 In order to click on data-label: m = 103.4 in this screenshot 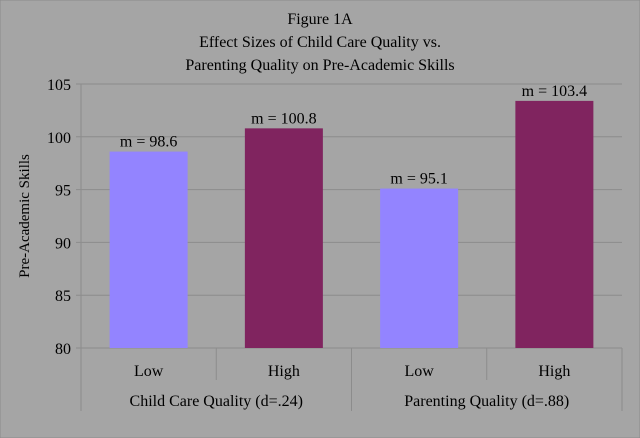, I will do `click(554, 91)`.